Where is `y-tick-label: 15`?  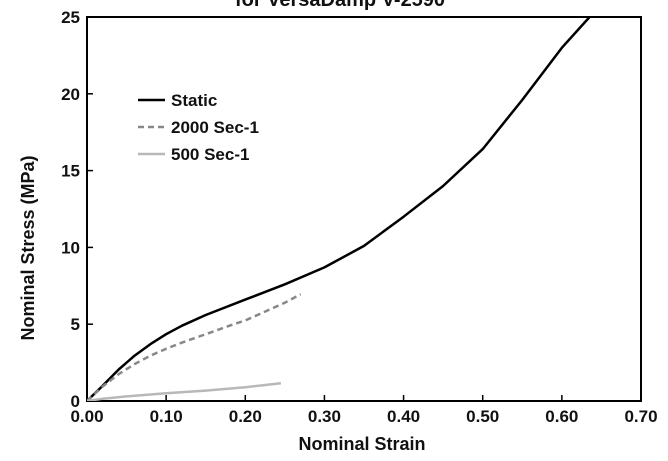
y-tick-label: 15 is located at coordinates (70, 171).